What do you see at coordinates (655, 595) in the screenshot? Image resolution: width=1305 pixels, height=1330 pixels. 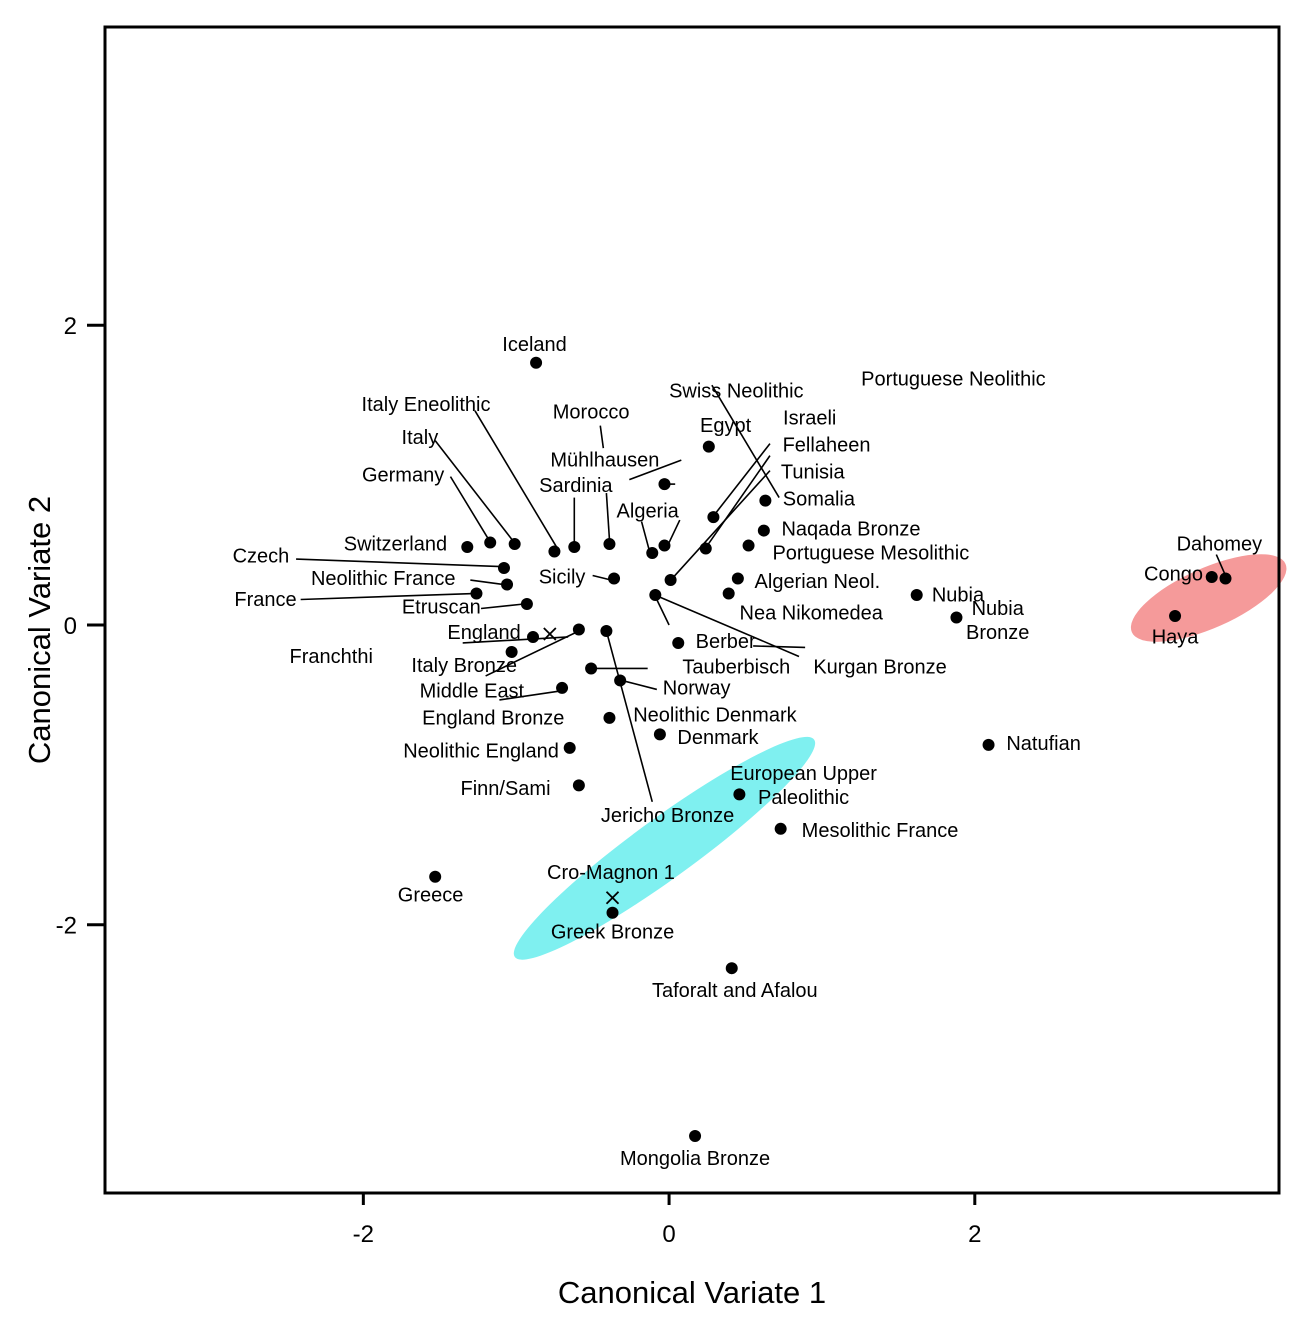 I see `point-kurgan-bronze` at bounding box center [655, 595].